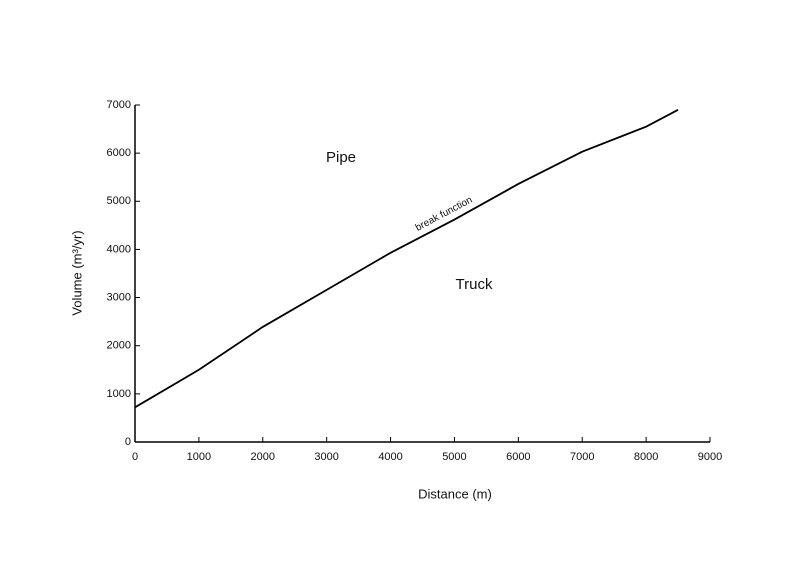  What do you see at coordinates (390, 457) in the screenshot?
I see `x-tick-label: 4000` at bounding box center [390, 457].